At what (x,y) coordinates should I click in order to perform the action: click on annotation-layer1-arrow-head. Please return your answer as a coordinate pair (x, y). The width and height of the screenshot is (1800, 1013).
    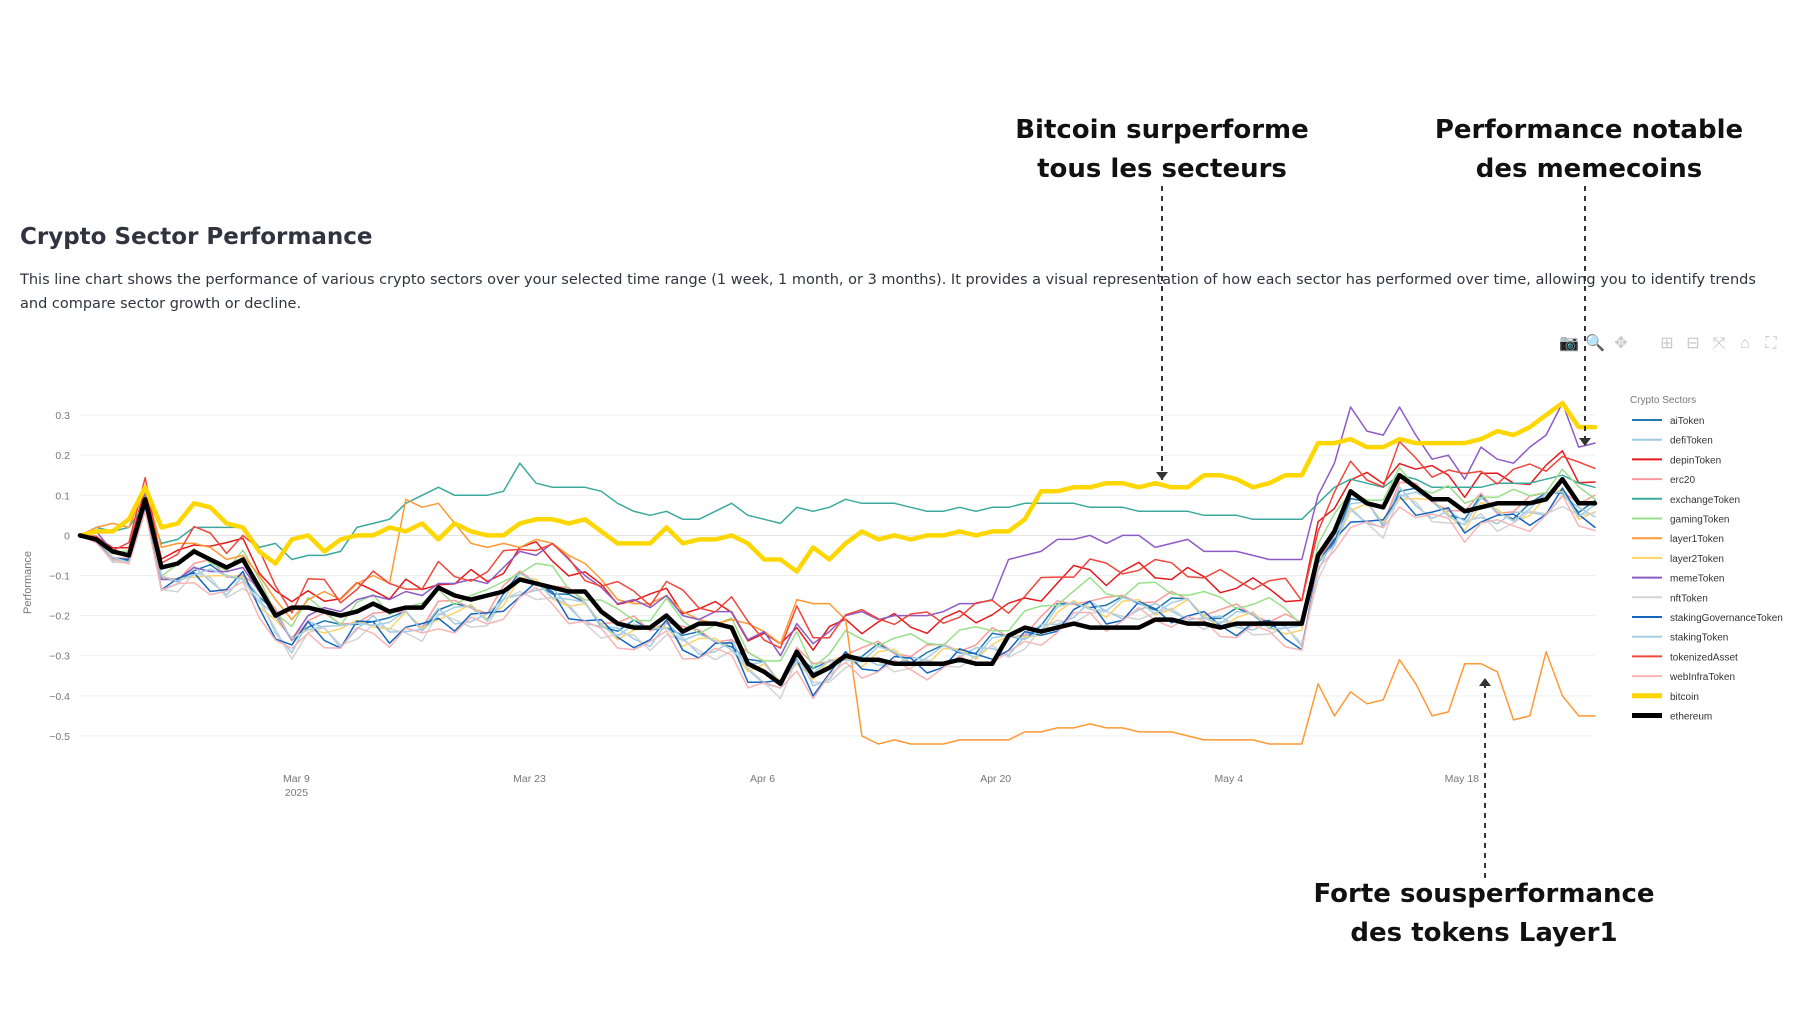
    Looking at the image, I should click on (1485, 682).